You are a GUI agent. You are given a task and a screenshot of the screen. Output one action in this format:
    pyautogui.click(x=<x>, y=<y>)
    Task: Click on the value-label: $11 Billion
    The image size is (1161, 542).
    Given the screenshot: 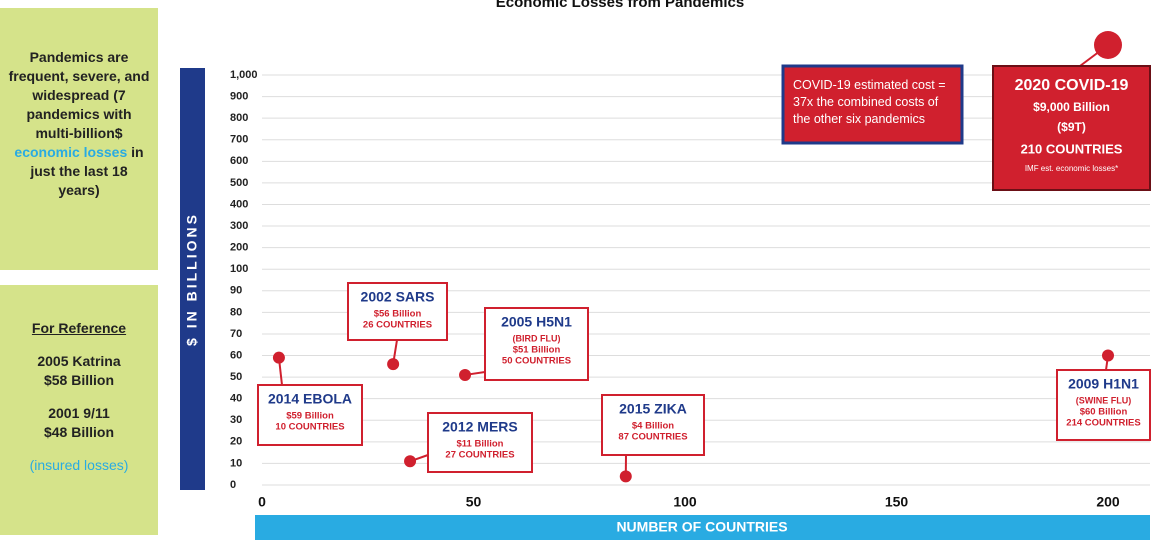 What is the action you would take?
    pyautogui.click(x=480, y=444)
    